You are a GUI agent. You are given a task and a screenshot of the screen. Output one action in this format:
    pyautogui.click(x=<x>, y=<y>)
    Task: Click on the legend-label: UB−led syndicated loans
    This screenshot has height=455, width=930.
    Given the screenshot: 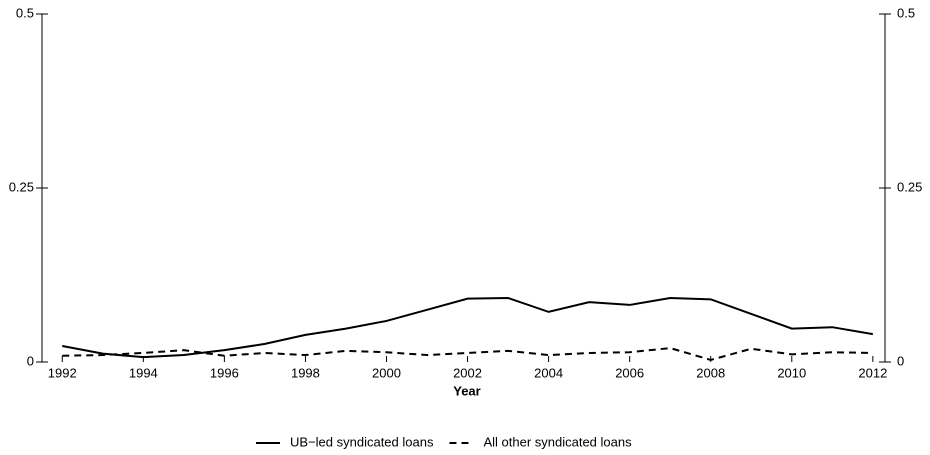 What is the action you would take?
    pyautogui.click(x=362, y=441)
    